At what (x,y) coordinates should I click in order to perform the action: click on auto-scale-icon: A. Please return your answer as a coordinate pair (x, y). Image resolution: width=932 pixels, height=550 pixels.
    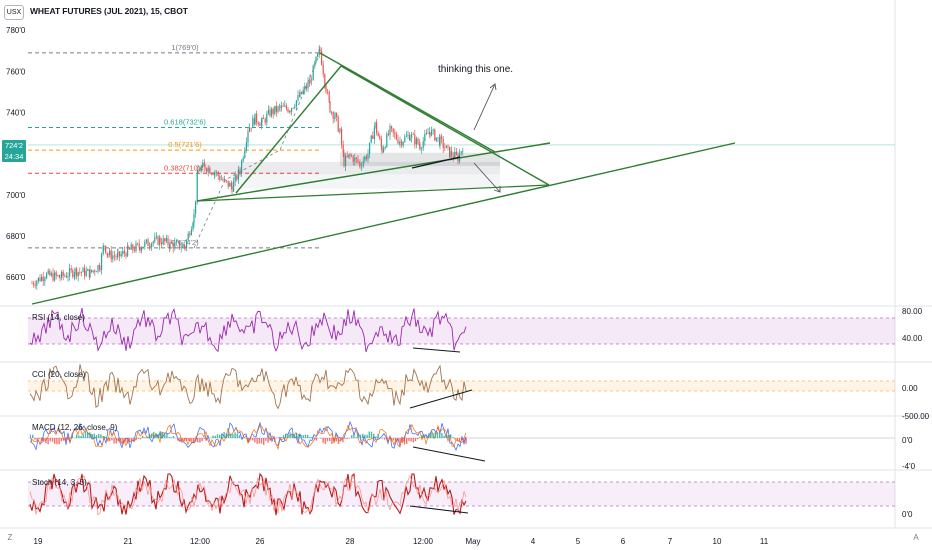
    Looking at the image, I should click on (916, 537).